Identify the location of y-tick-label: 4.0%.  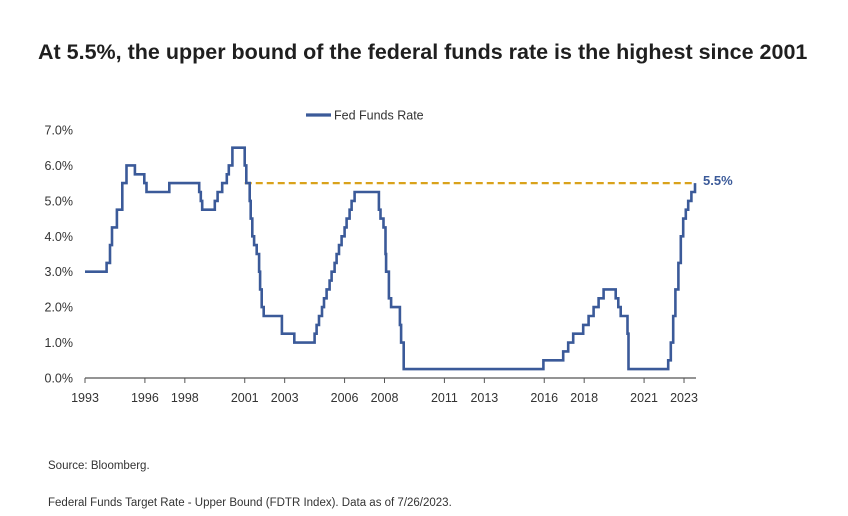
(59, 237).